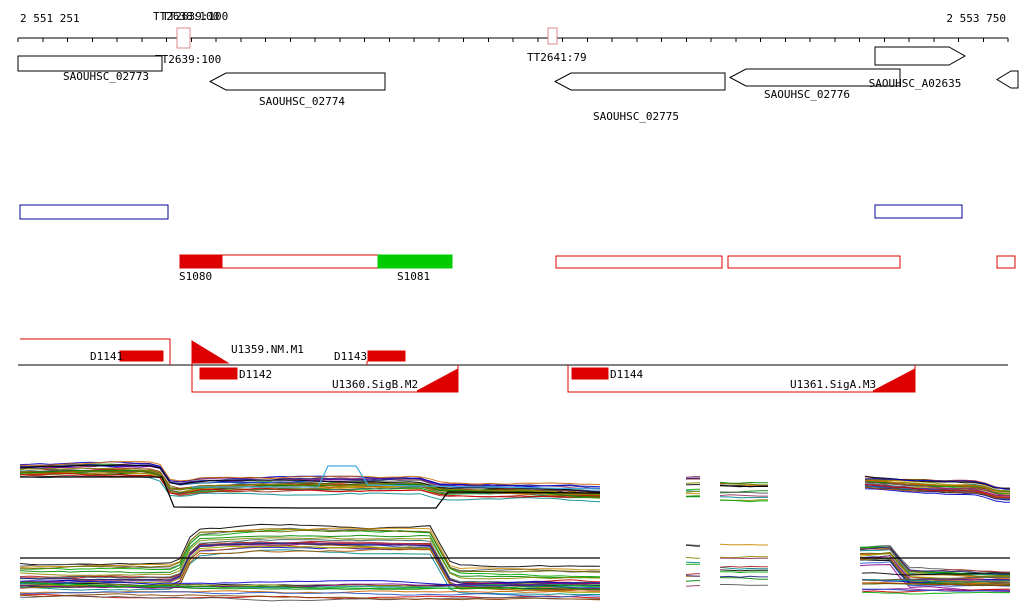 This screenshot has width=1024, height=611. What do you see at coordinates (50, 18) in the screenshot?
I see `ruler-start-coordinate: 2 551 251` at bounding box center [50, 18].